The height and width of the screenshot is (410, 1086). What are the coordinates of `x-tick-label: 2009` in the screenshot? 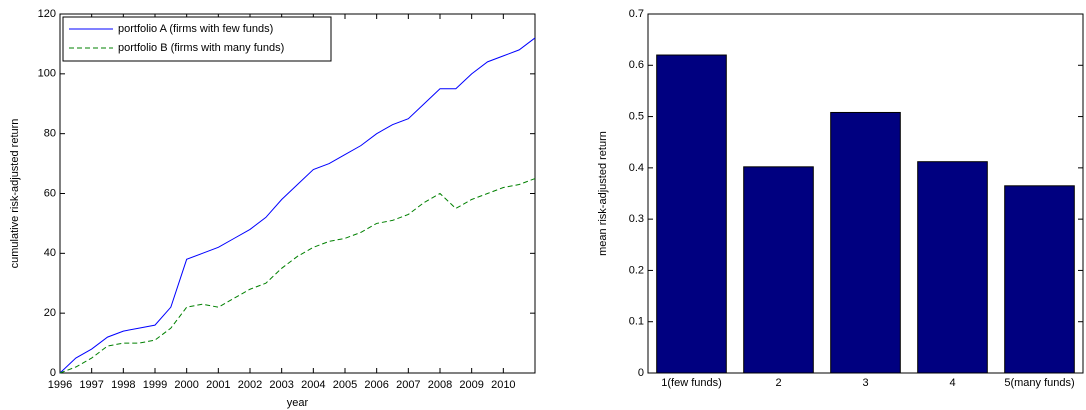 It's located at (471, 385).